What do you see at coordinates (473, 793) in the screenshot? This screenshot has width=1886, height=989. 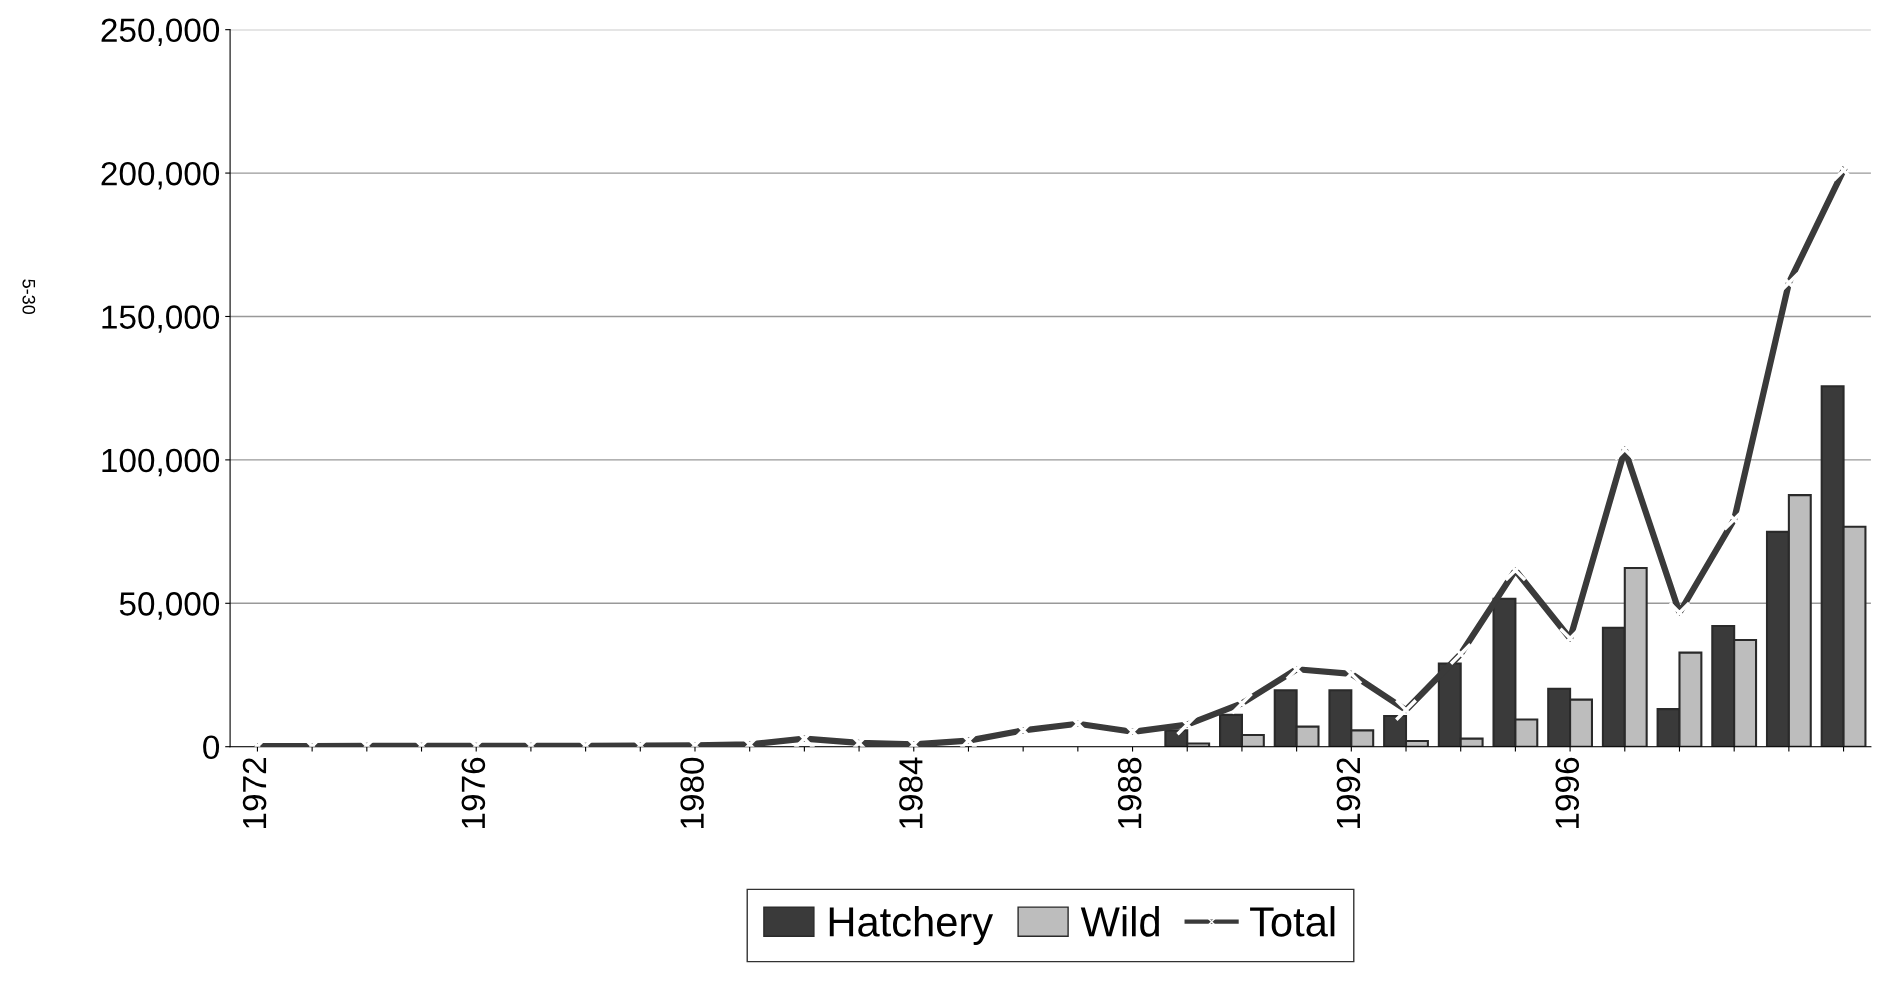 I see `x-tick-label: 1976` at bounding box center [473, 793].